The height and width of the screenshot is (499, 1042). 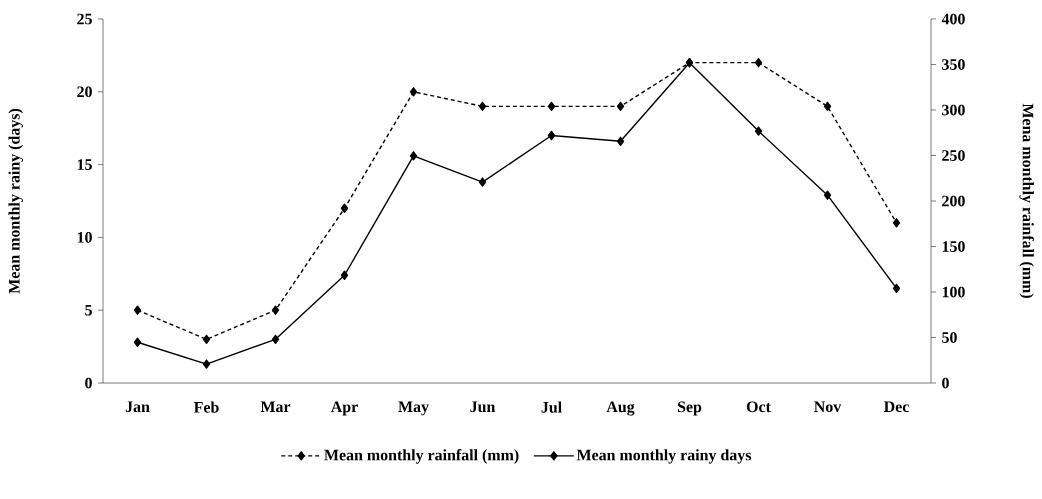 I want to click on y2-tick-label: 150, so click(x=953, y=246).